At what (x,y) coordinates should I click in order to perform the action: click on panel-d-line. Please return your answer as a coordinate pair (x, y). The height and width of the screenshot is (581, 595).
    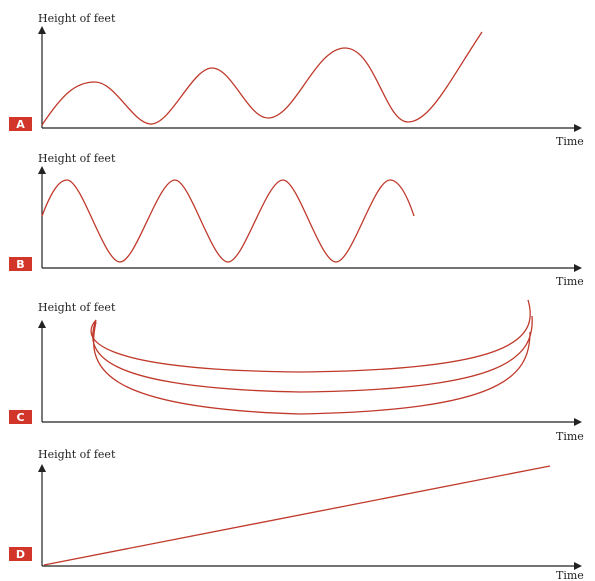
    Looking at the image, I should click on (297, 515).